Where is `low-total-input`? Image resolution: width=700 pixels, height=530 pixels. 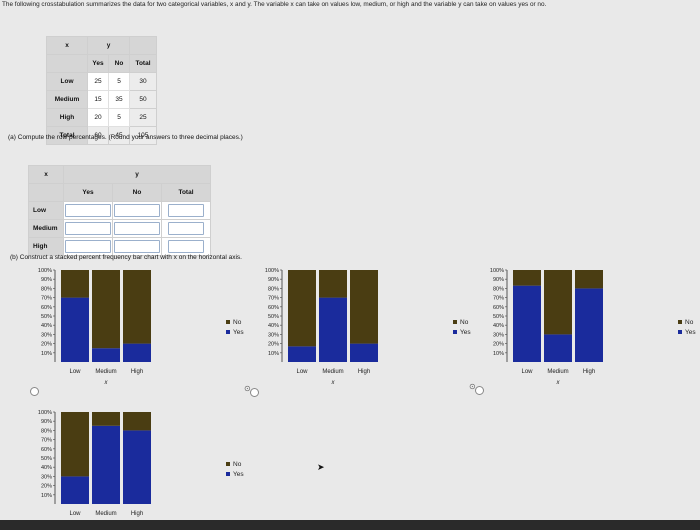 low-total-input is located at coordinates (186, 210).